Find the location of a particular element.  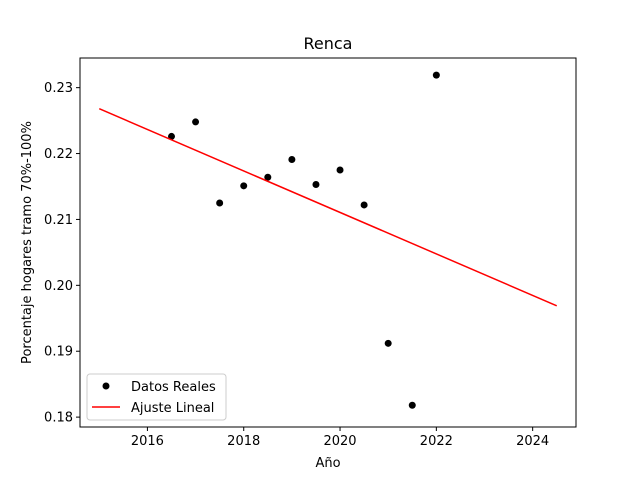

x-tick-label: 2018 is located at coordinates (243, 441).